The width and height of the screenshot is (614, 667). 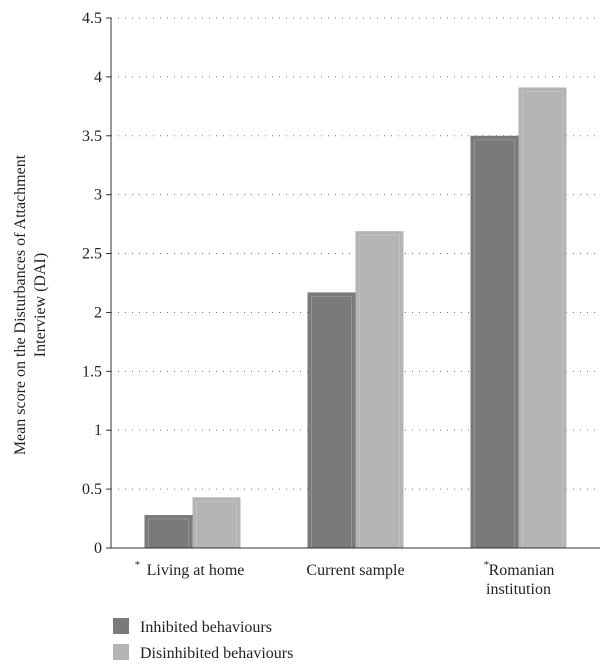 I want to click on y-tick-label: 0, so click(x=98, y=548).